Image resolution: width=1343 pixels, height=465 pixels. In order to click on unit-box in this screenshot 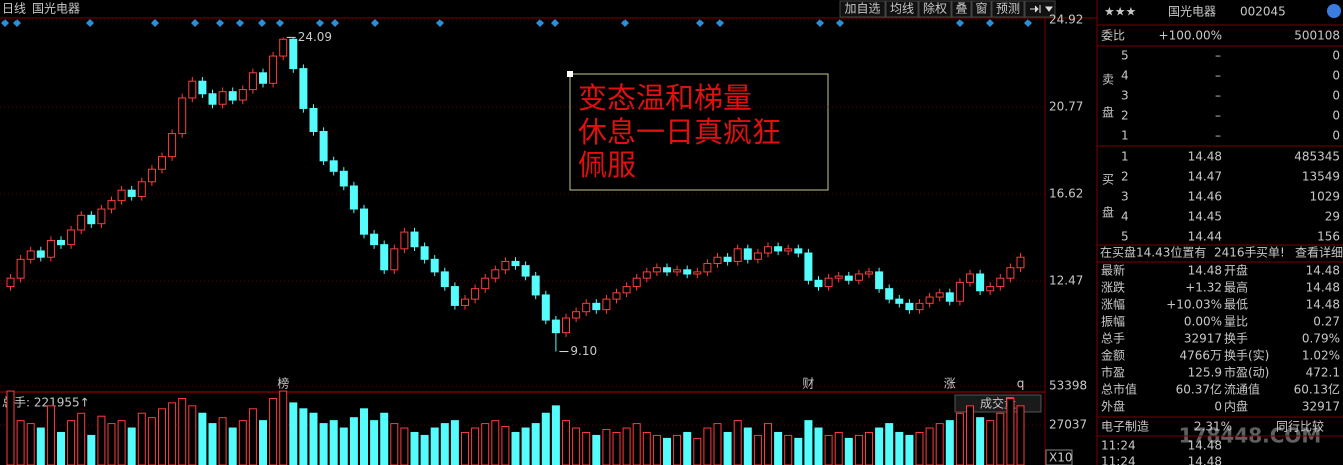, I will do `click(1059, 457)`.